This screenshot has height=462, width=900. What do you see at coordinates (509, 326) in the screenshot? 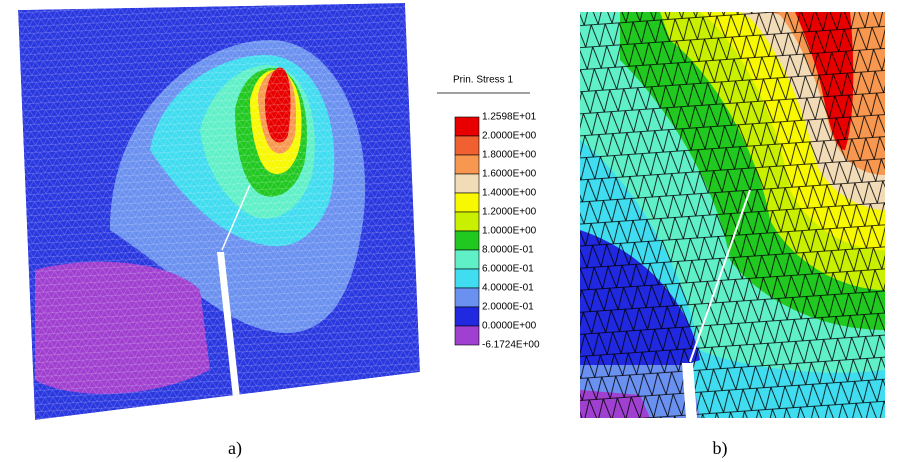
I see `legend-label: 0.0000E+00` at bounding box center [509, 326].